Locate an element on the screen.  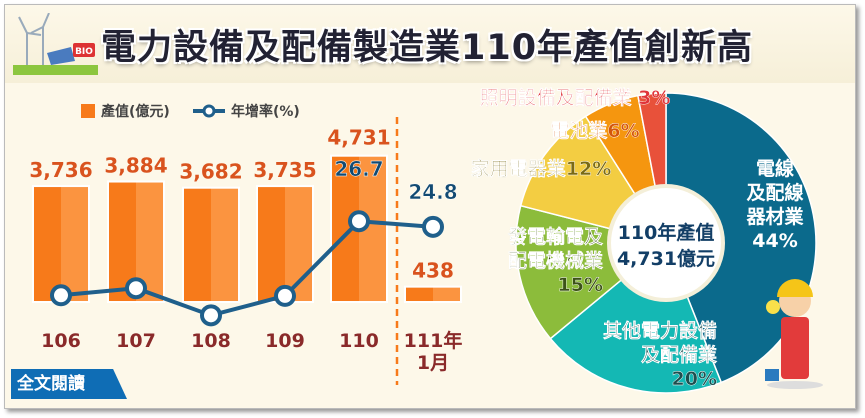
legend-bar-label: 產值(億元) is located at coordinates (135, 112).